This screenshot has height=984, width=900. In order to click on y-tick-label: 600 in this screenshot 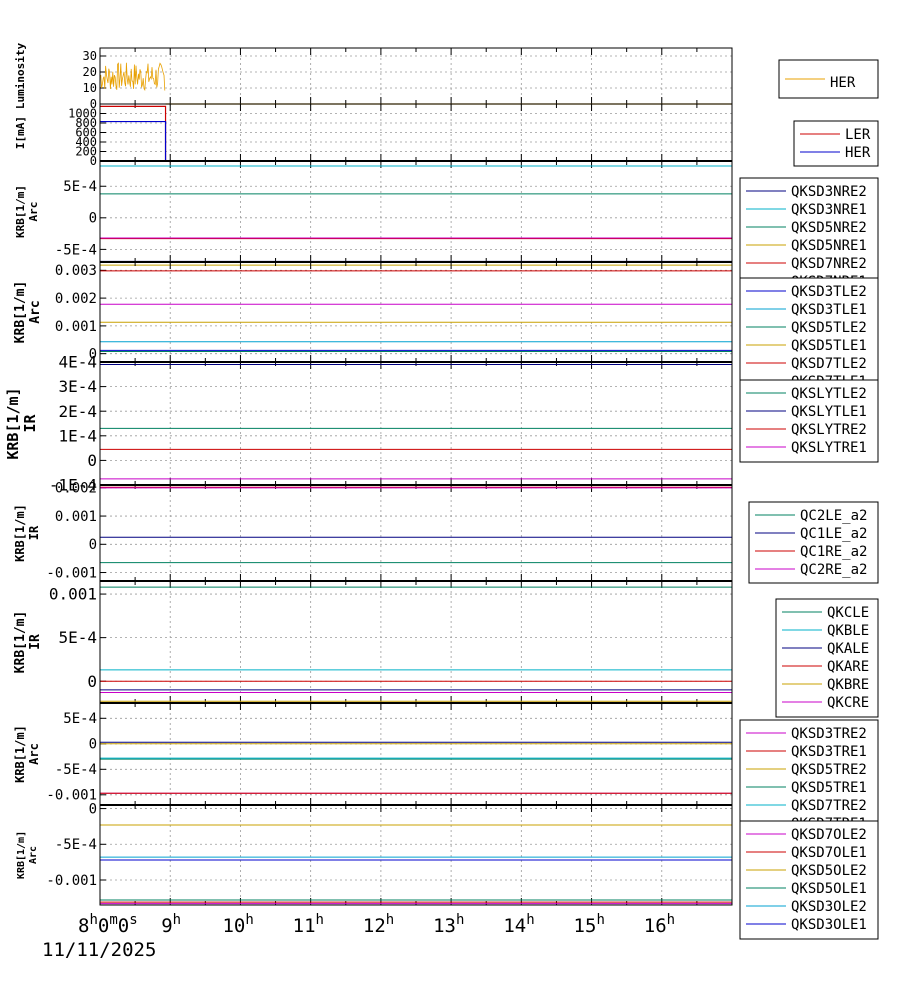, I will do `click(86, 133)`.